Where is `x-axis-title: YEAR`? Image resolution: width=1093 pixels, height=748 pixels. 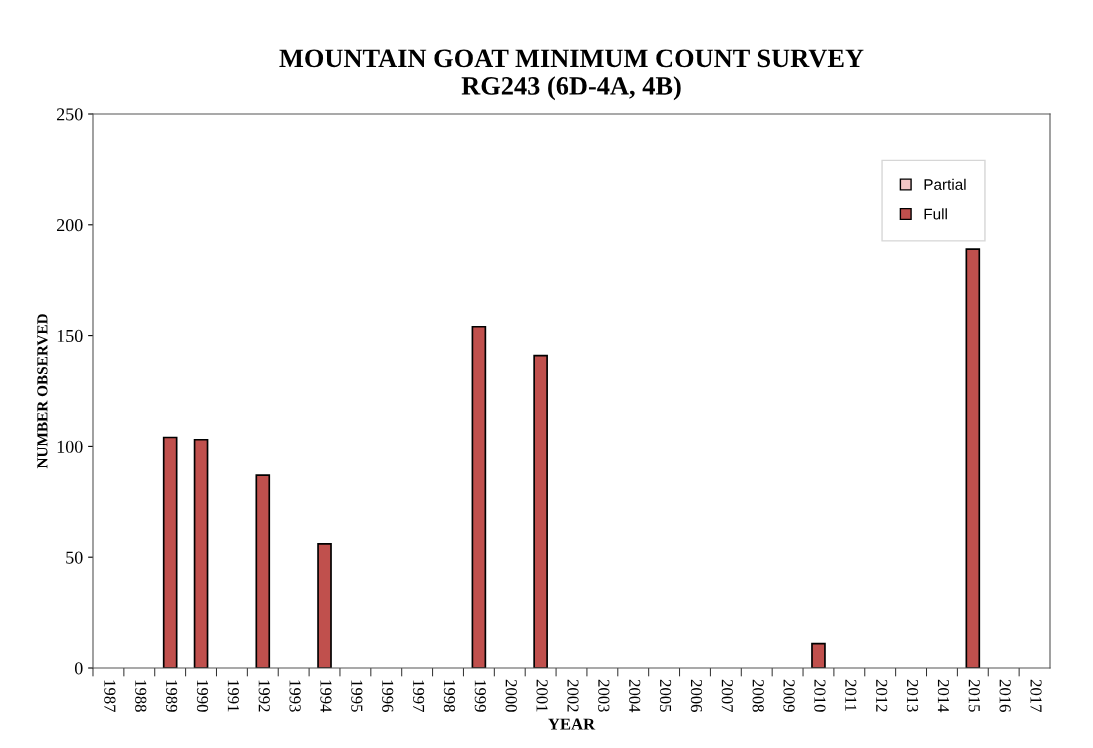 x-axis-title: YEAR is located at coordinates (572, 724).